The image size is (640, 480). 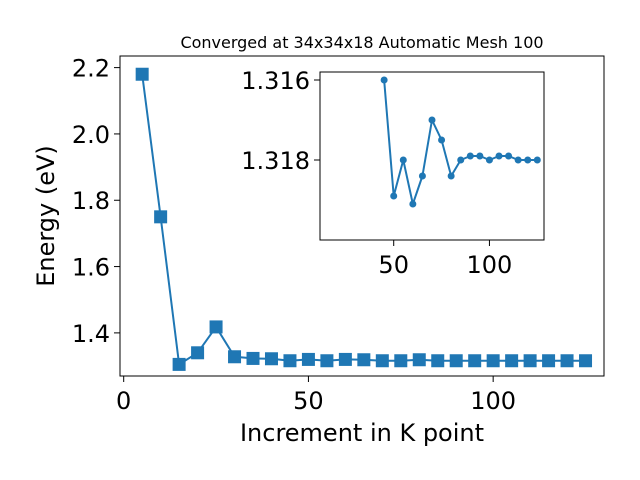 I want to click on inset-x-tick-label: 100, so click(x=490, y=265).